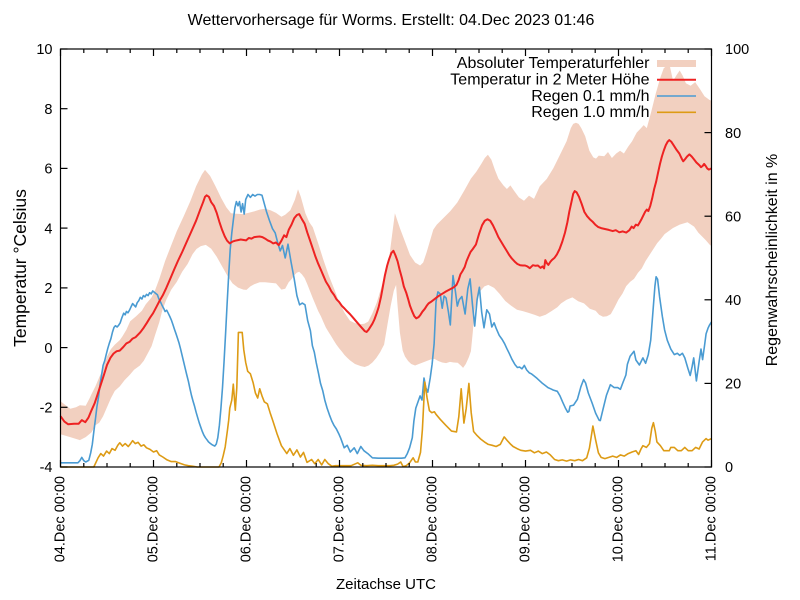 The image size is (800, 600). Describe the element at coordinates (549, 80) in the screenshot. I see `svg-text: Temperatur in 2 Meter Höhe` at that location.